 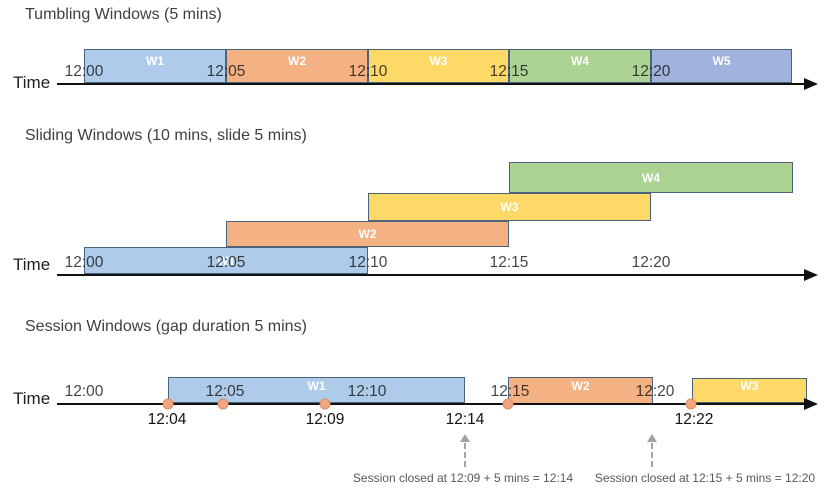 What do you see at coordinates (811, 275) in the screenshot?
I see `sliding-axis-arrow-icon` at bounding box center [811, 275].